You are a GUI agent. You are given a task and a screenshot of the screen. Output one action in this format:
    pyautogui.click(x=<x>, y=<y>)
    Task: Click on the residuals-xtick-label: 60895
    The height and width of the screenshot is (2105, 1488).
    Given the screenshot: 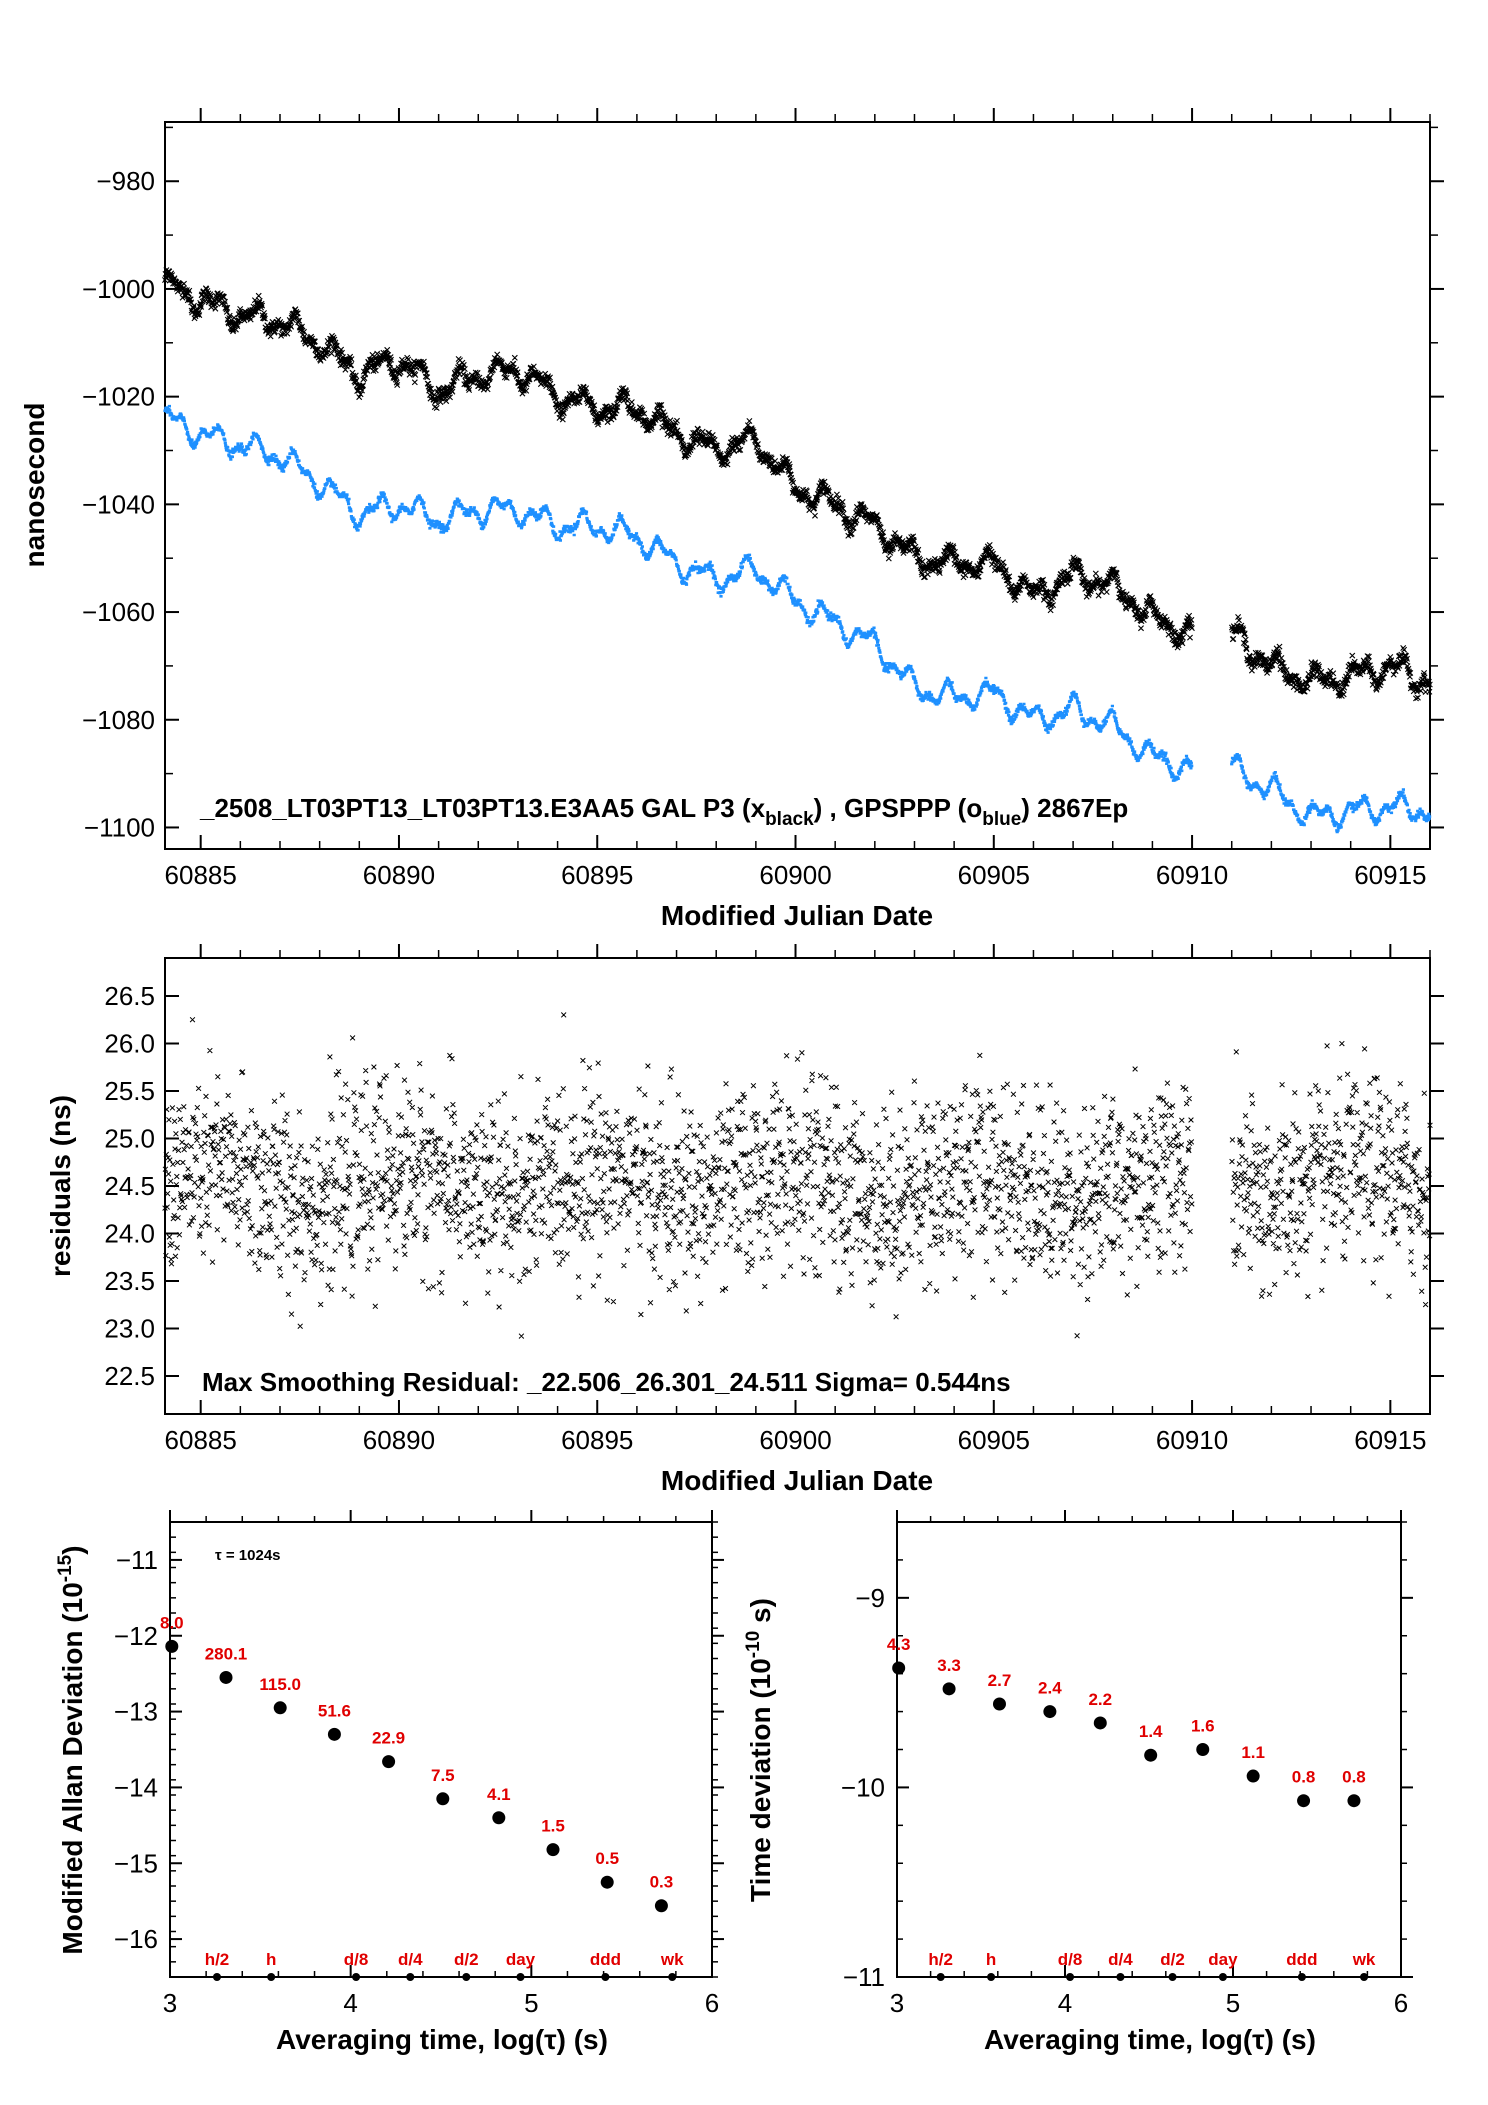 What is the action you would take?
    pyautogui.click(x=597, y=1440)
    